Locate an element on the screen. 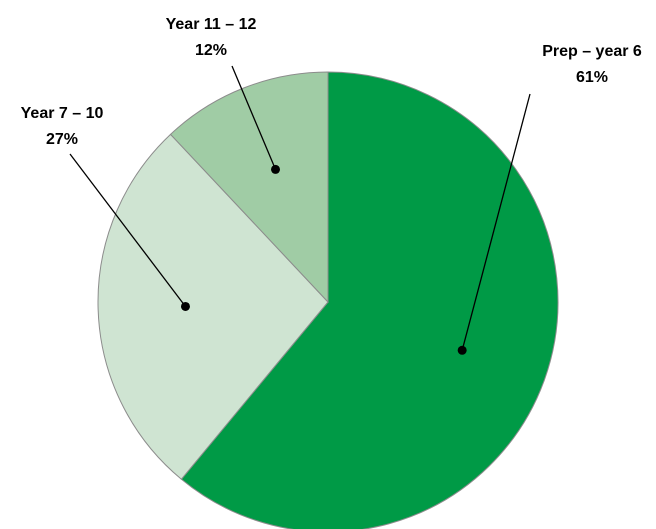 The width and height of the screenshot is (656, 529). slice-label-year-11-12: Year 11 – 12 is located at coordinates (211, 24).